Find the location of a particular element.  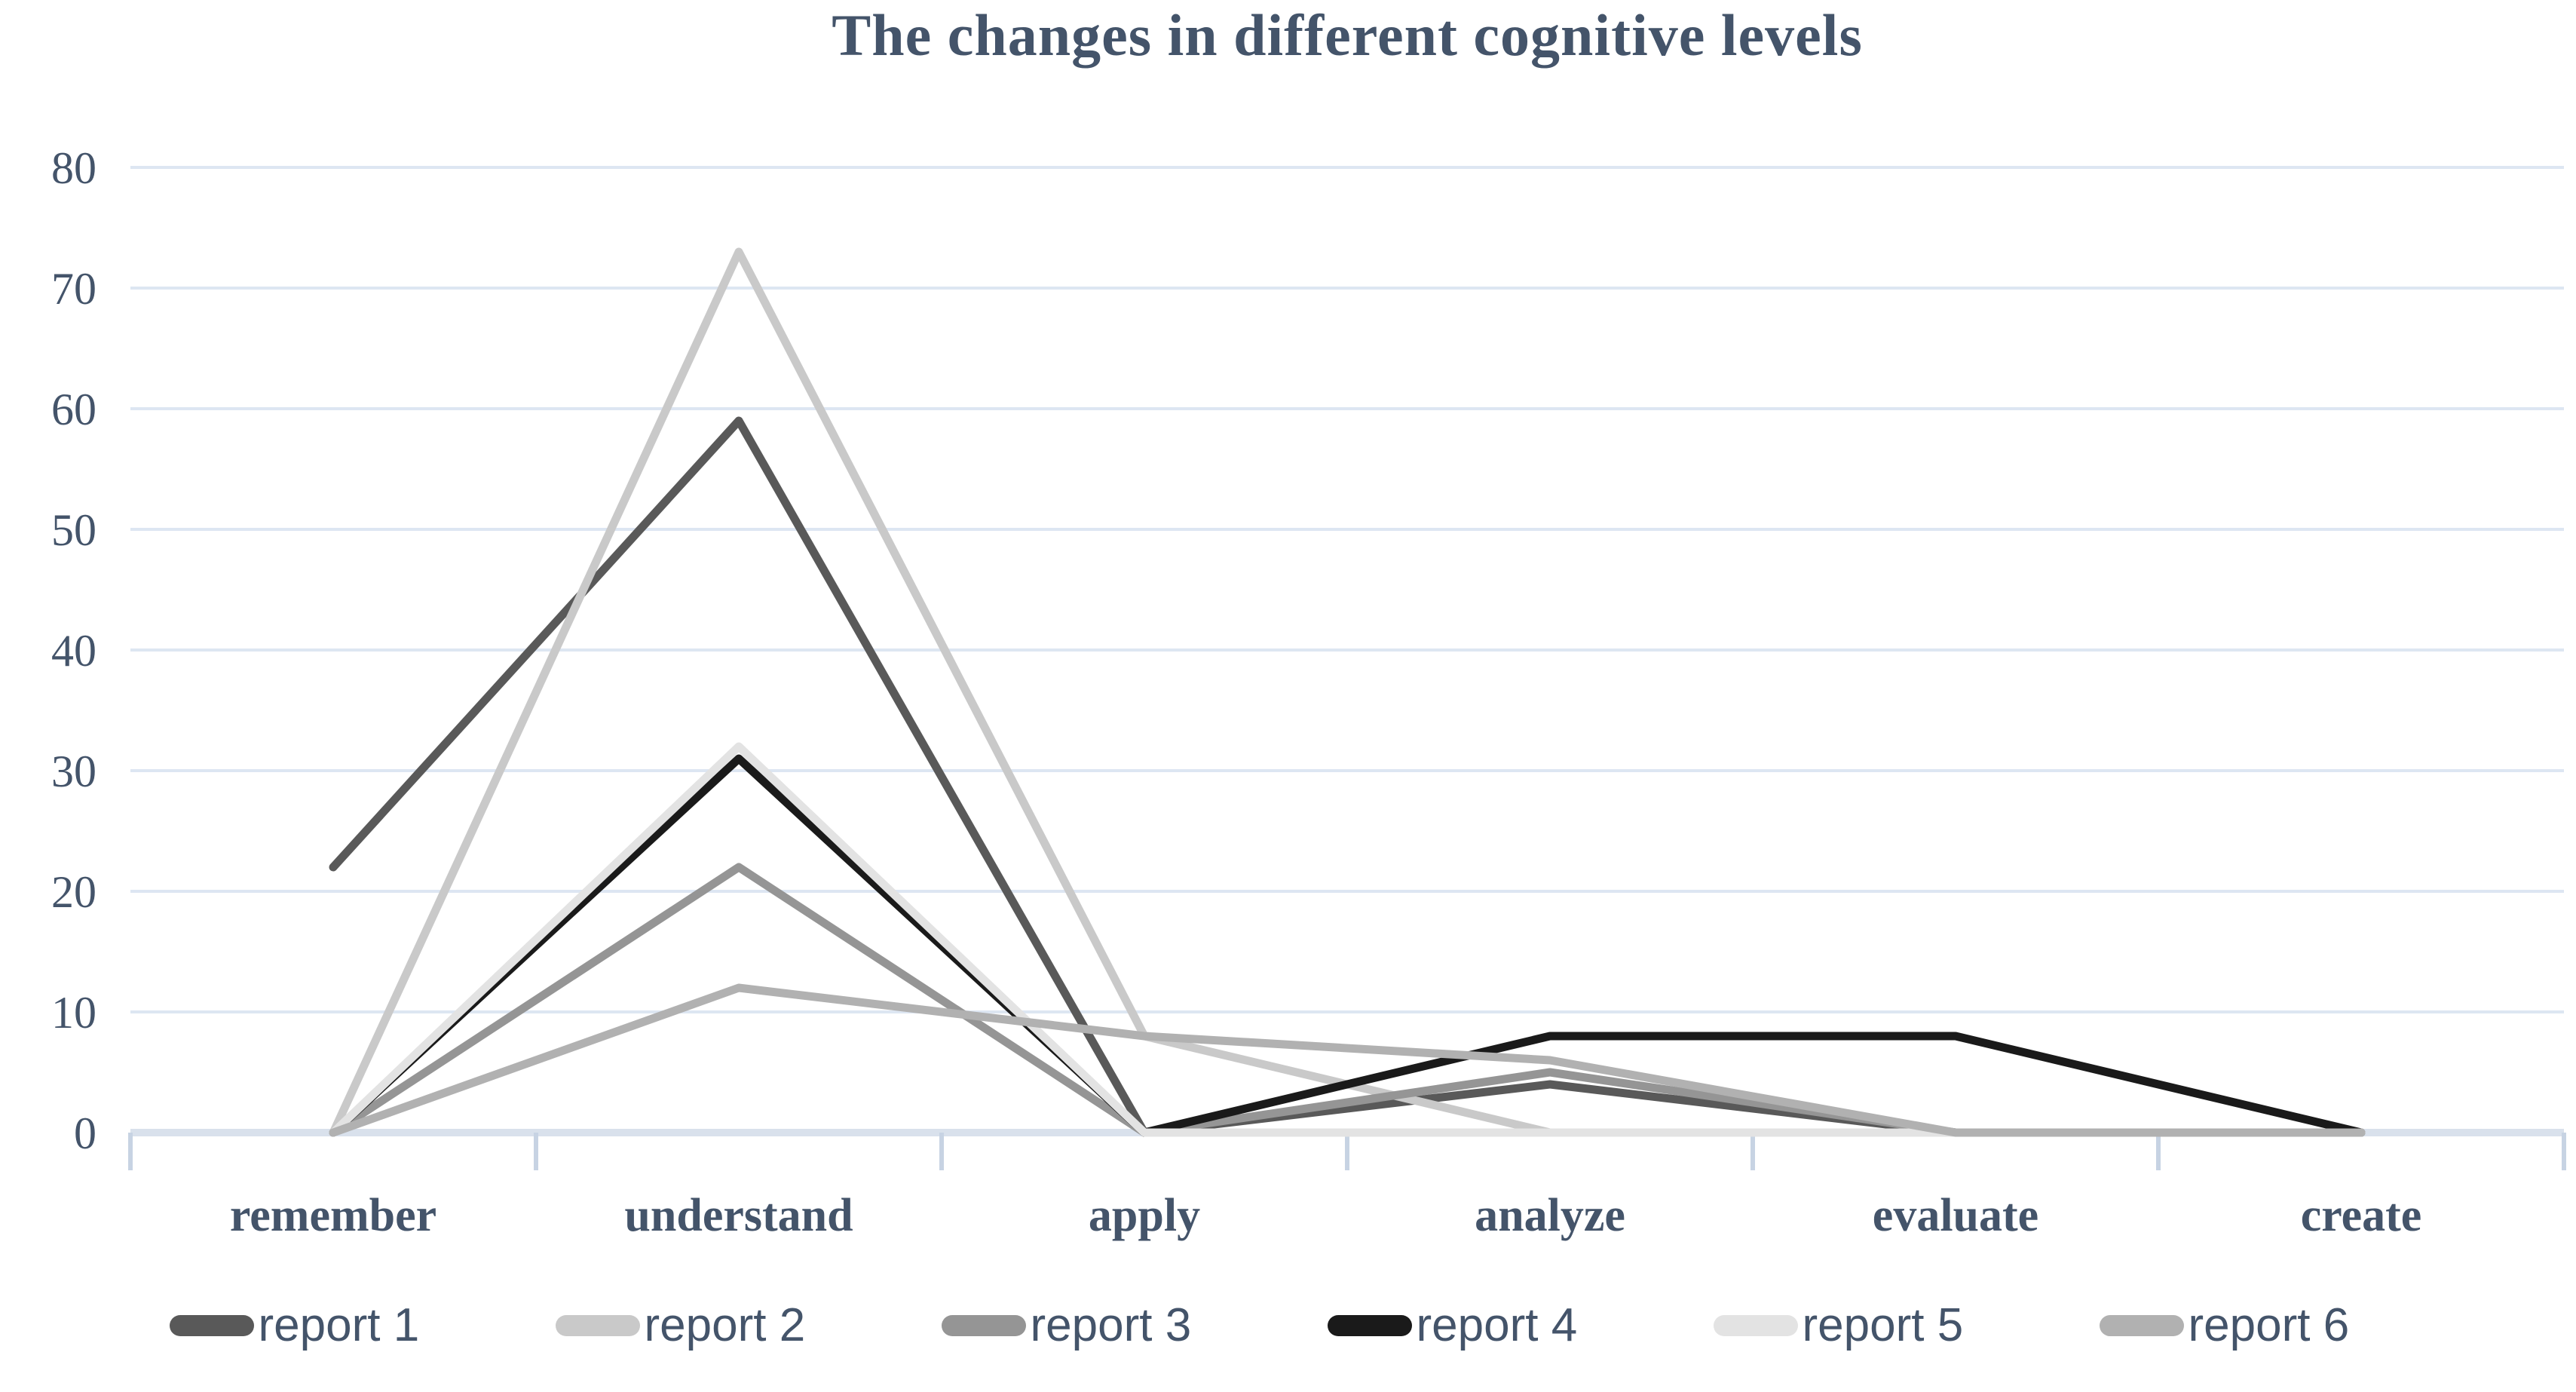

legend-item-report-4: report 4 is located at coordinates (1481, 1325).